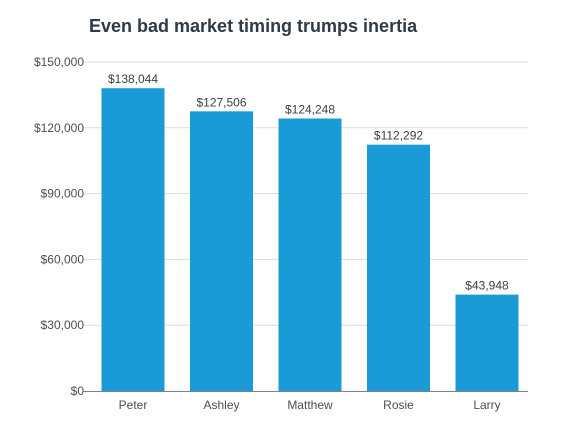 This screenshot has width=576, height=430. I want to click on y-tick-label: $30,000, so click(63, 325).